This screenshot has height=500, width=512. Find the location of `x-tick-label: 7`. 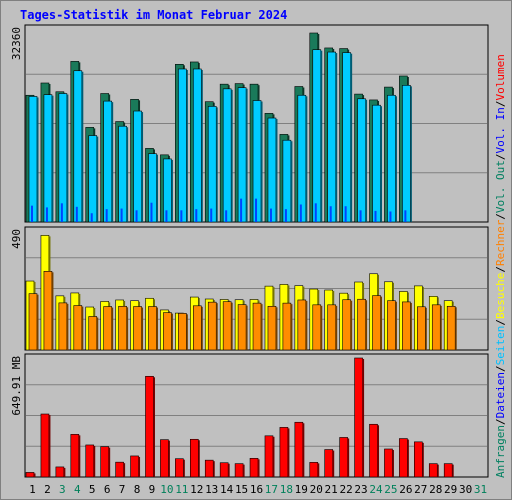

x-tick-label: 7 is located at coordinates (122, 489).